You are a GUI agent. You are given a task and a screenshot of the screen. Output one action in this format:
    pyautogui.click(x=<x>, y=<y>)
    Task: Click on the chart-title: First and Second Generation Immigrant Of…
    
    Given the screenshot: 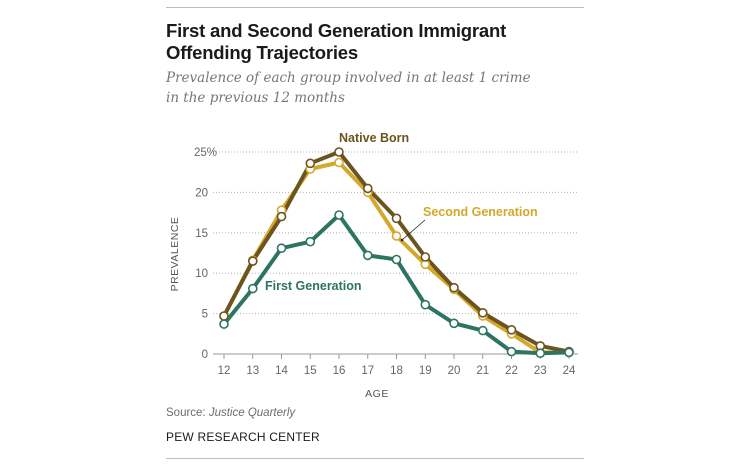 What is the action you would take?
    pyautogui.click(x=376, y=42)
    